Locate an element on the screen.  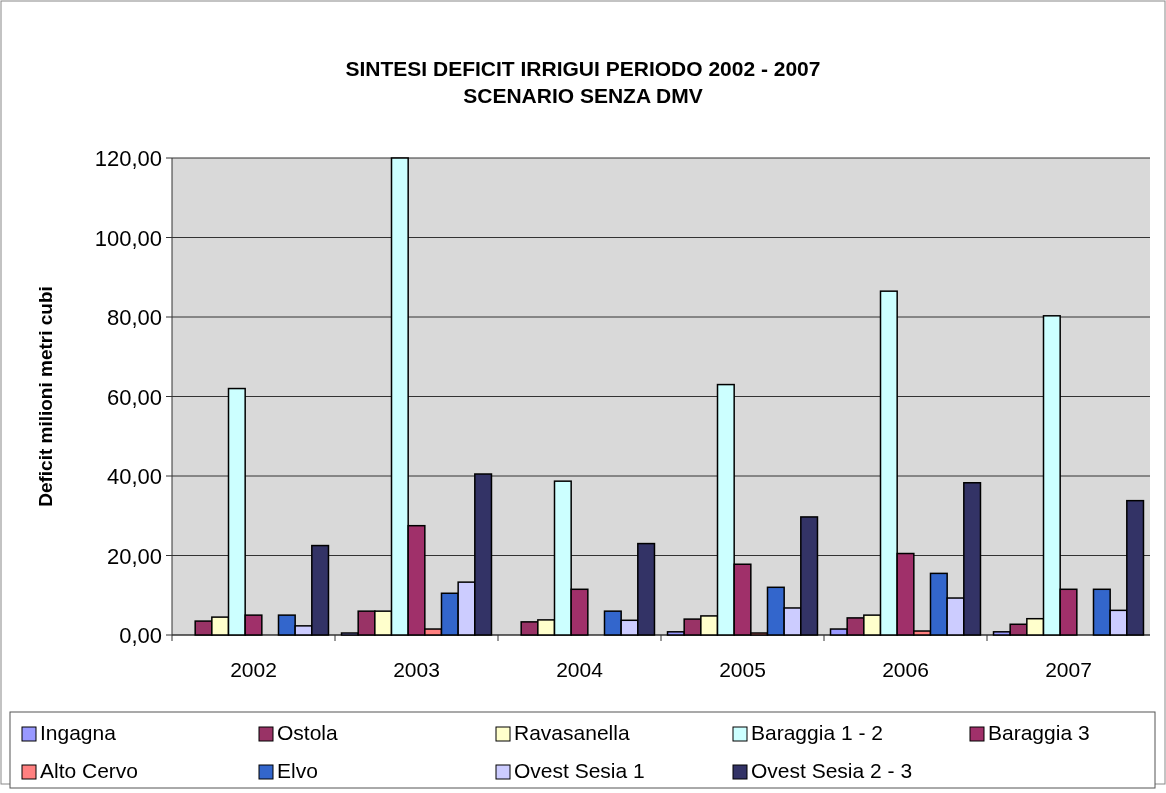
legend-label: Ravasanella is located at coordinates (572, 732).